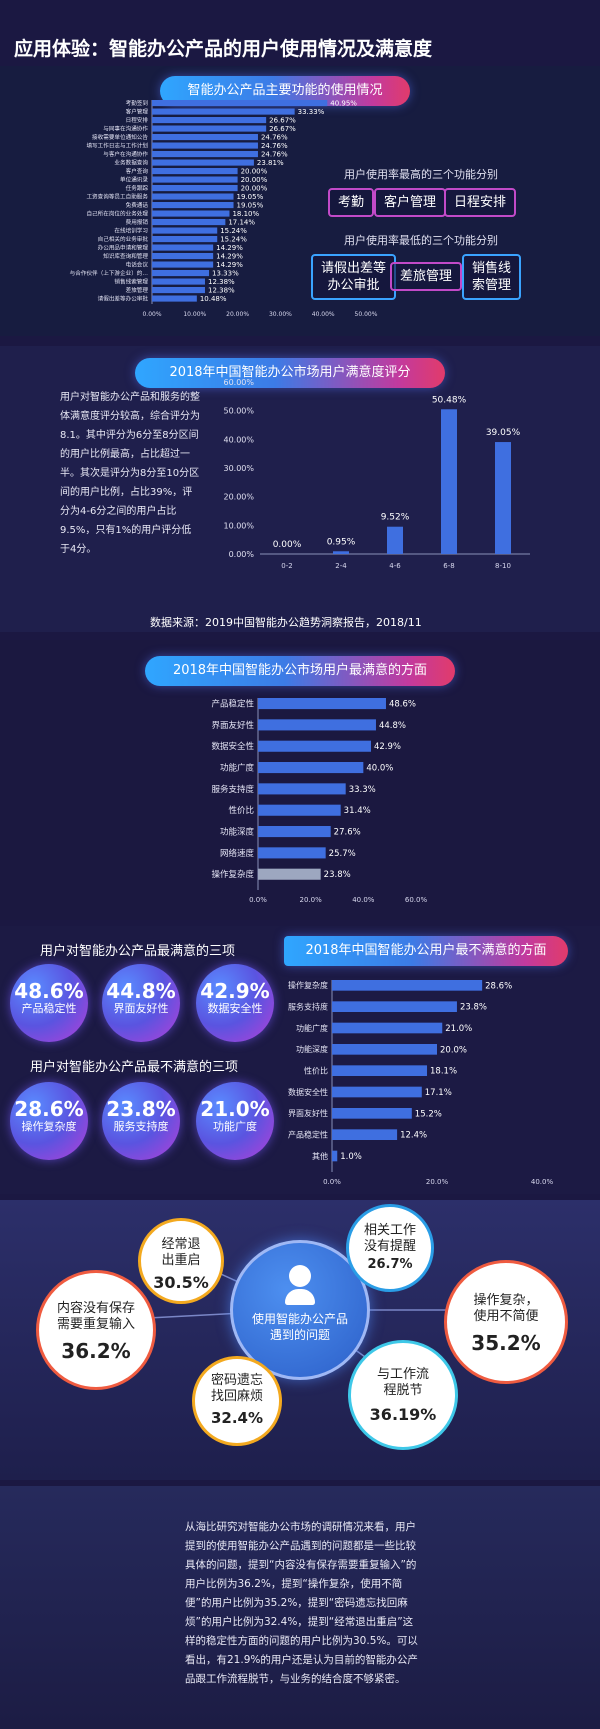  I want to click on data-label: 15.24%, so click(233, 240).